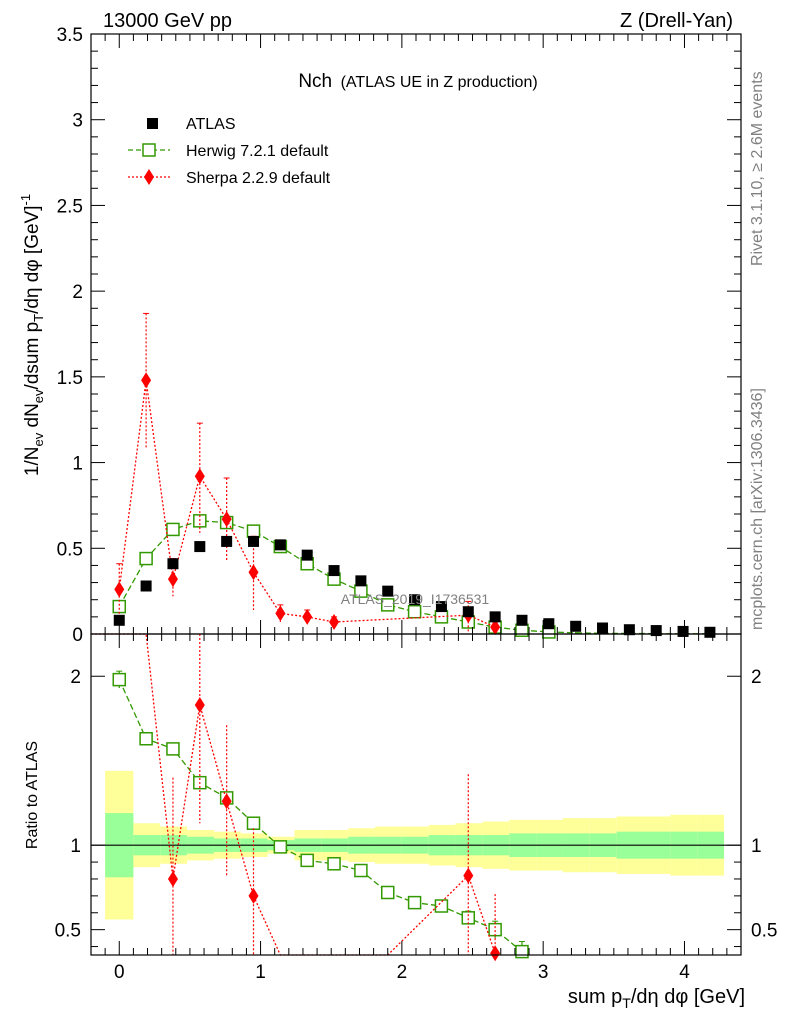 The height and width of the screenshot is (1024, 786). Describe the element at coordinates (70, 206) in the screenshot. I see `upper-ytick-label: 2.5` at that location.